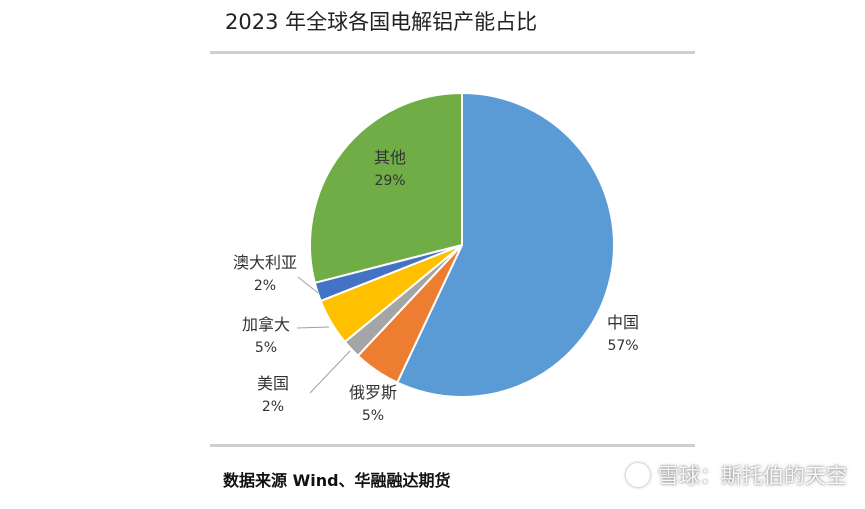 The width and height of the screenshot is (865, 509). I want to click on slice-name-label-1: 俄罗斯, so click(373, 392).